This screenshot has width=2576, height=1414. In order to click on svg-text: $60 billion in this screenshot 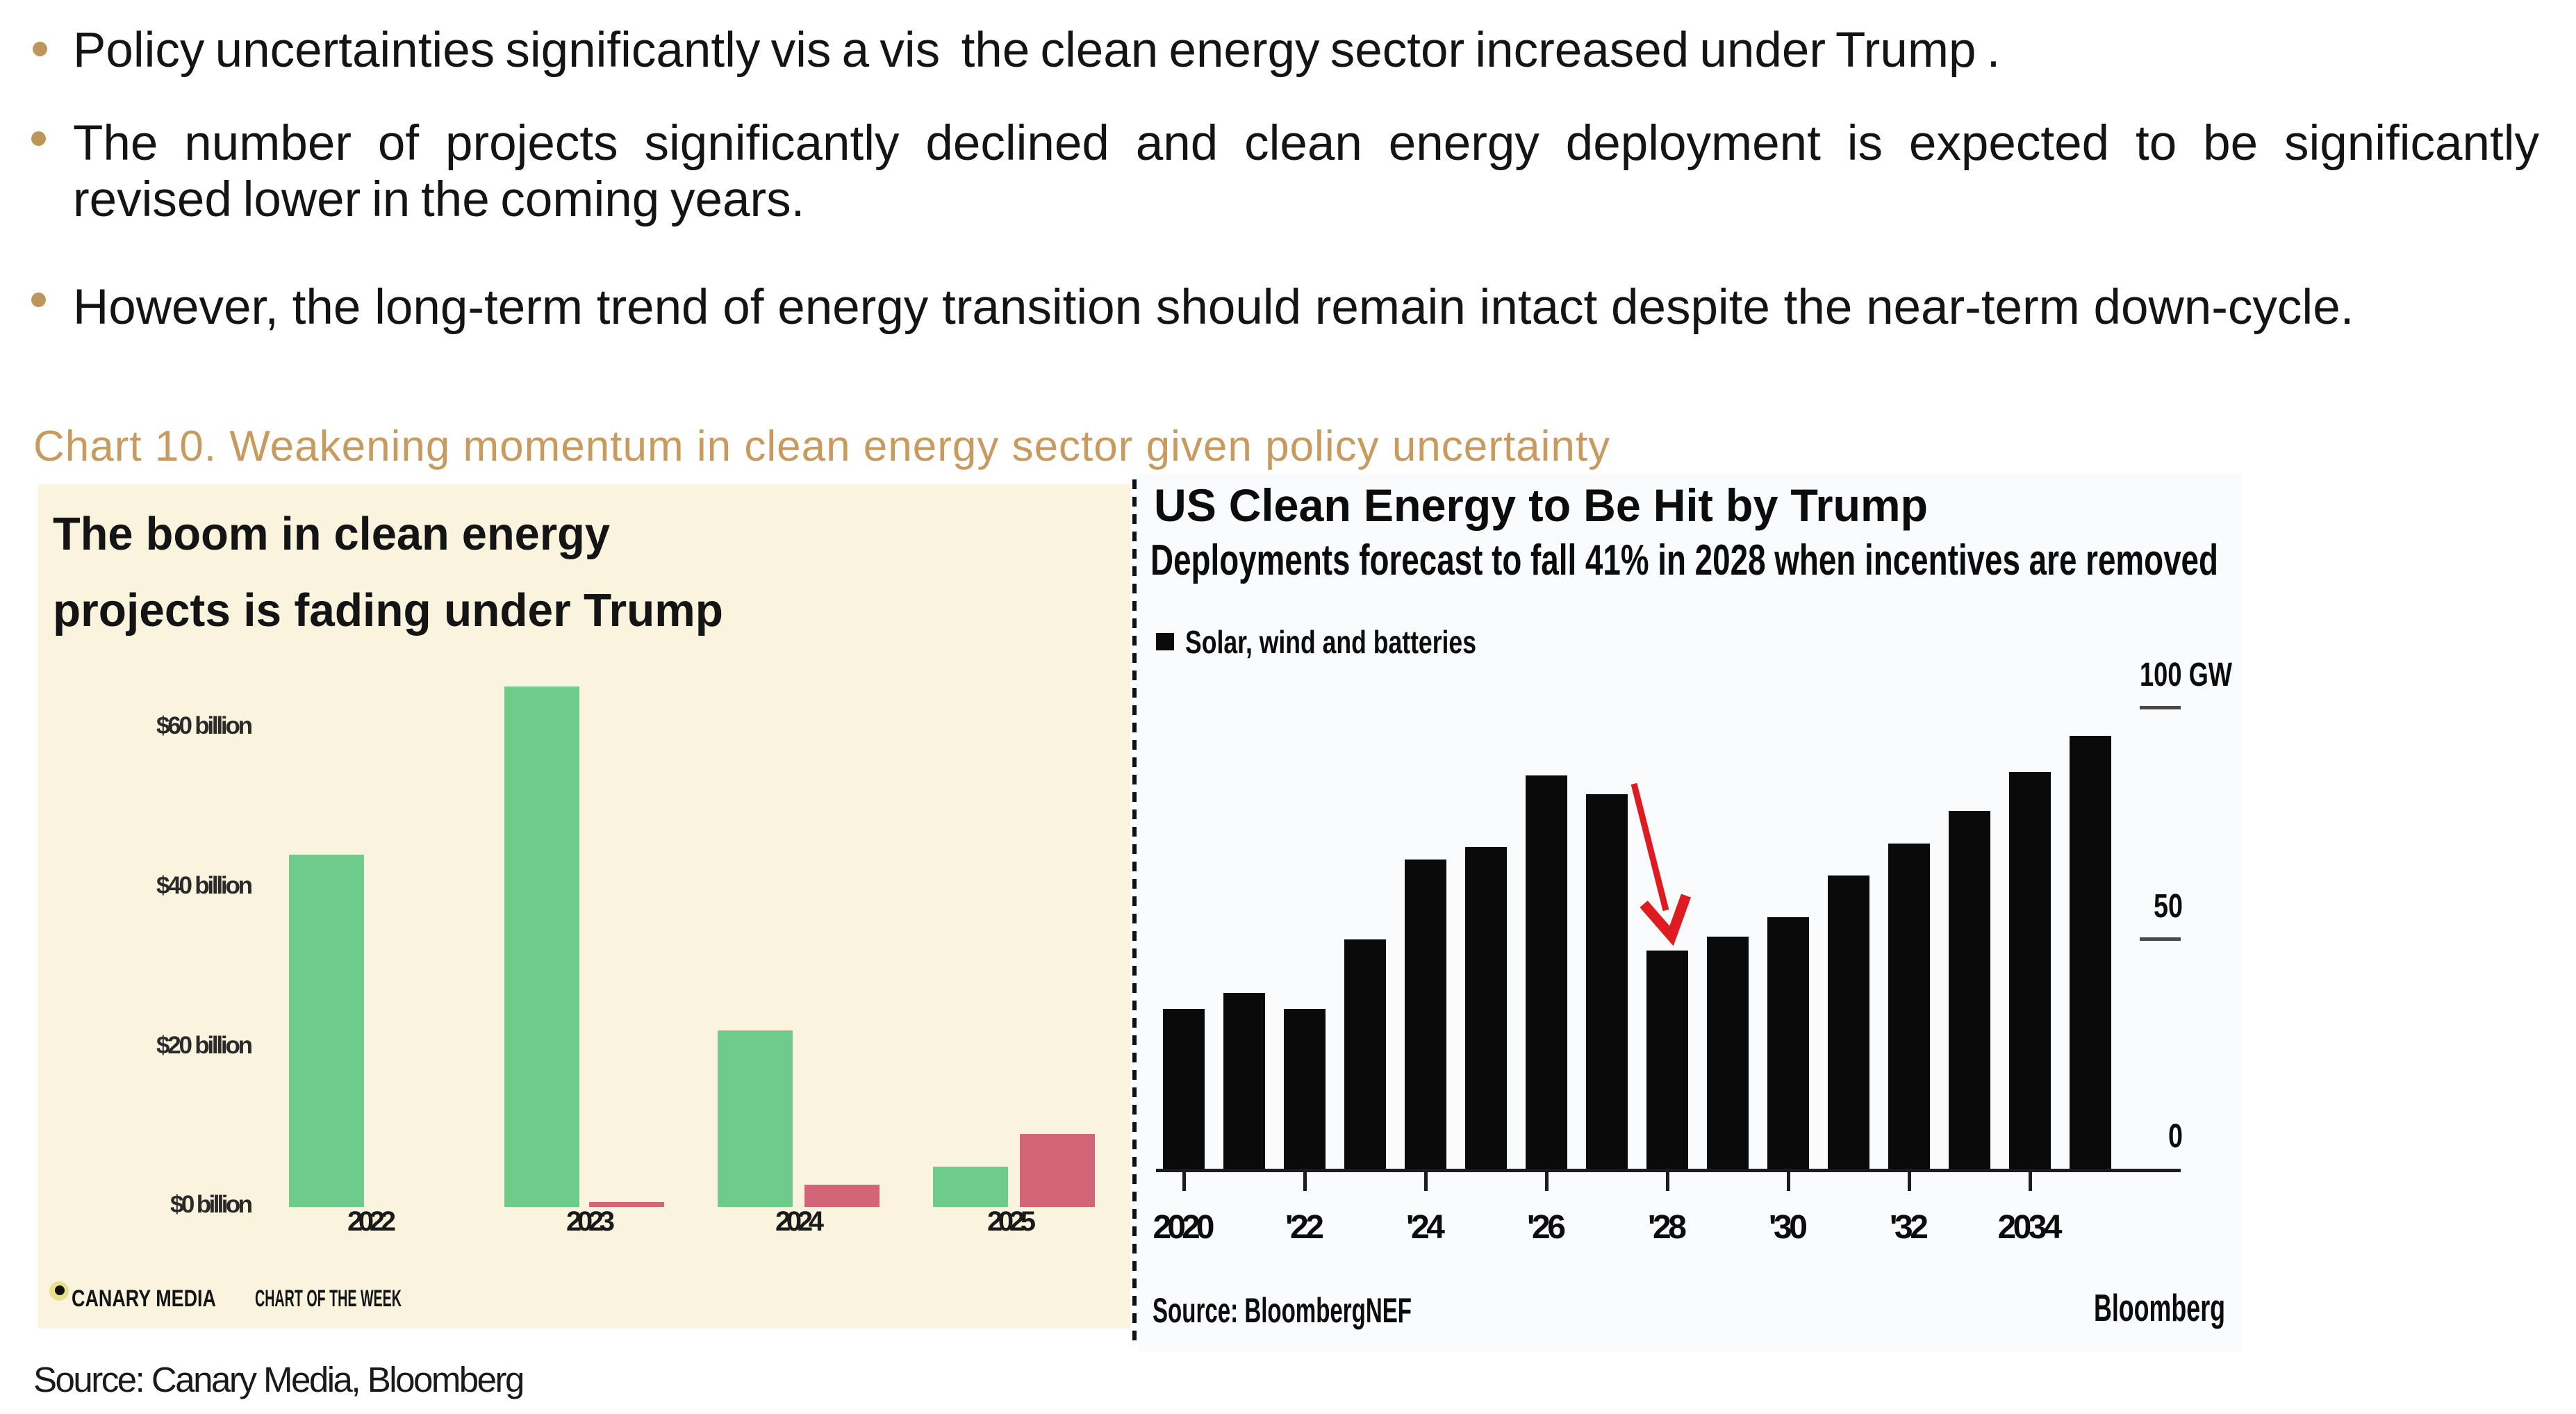, I will do `click(204, 725)`.